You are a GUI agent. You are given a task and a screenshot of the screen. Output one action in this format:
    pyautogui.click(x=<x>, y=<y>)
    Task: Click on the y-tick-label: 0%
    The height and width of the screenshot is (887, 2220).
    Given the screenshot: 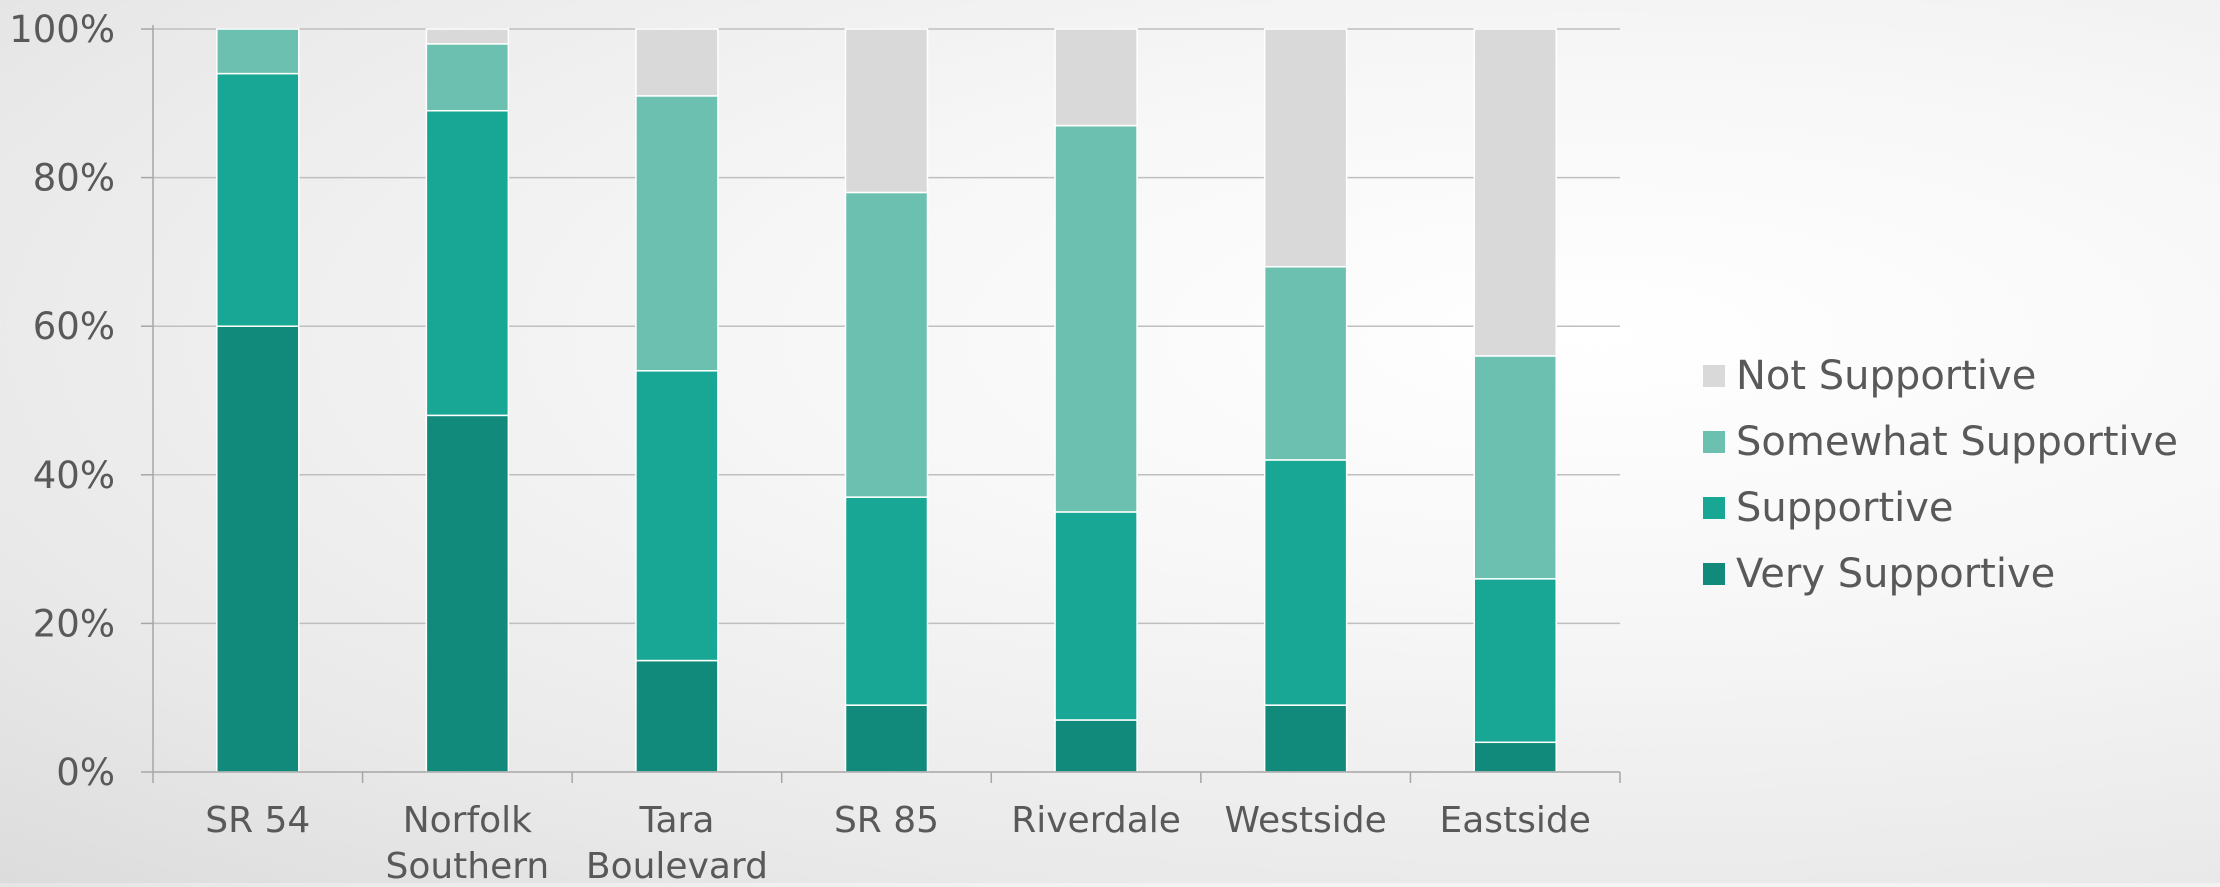 What is the action you would take?
    pyautogui.click(x=85, y=772)
    